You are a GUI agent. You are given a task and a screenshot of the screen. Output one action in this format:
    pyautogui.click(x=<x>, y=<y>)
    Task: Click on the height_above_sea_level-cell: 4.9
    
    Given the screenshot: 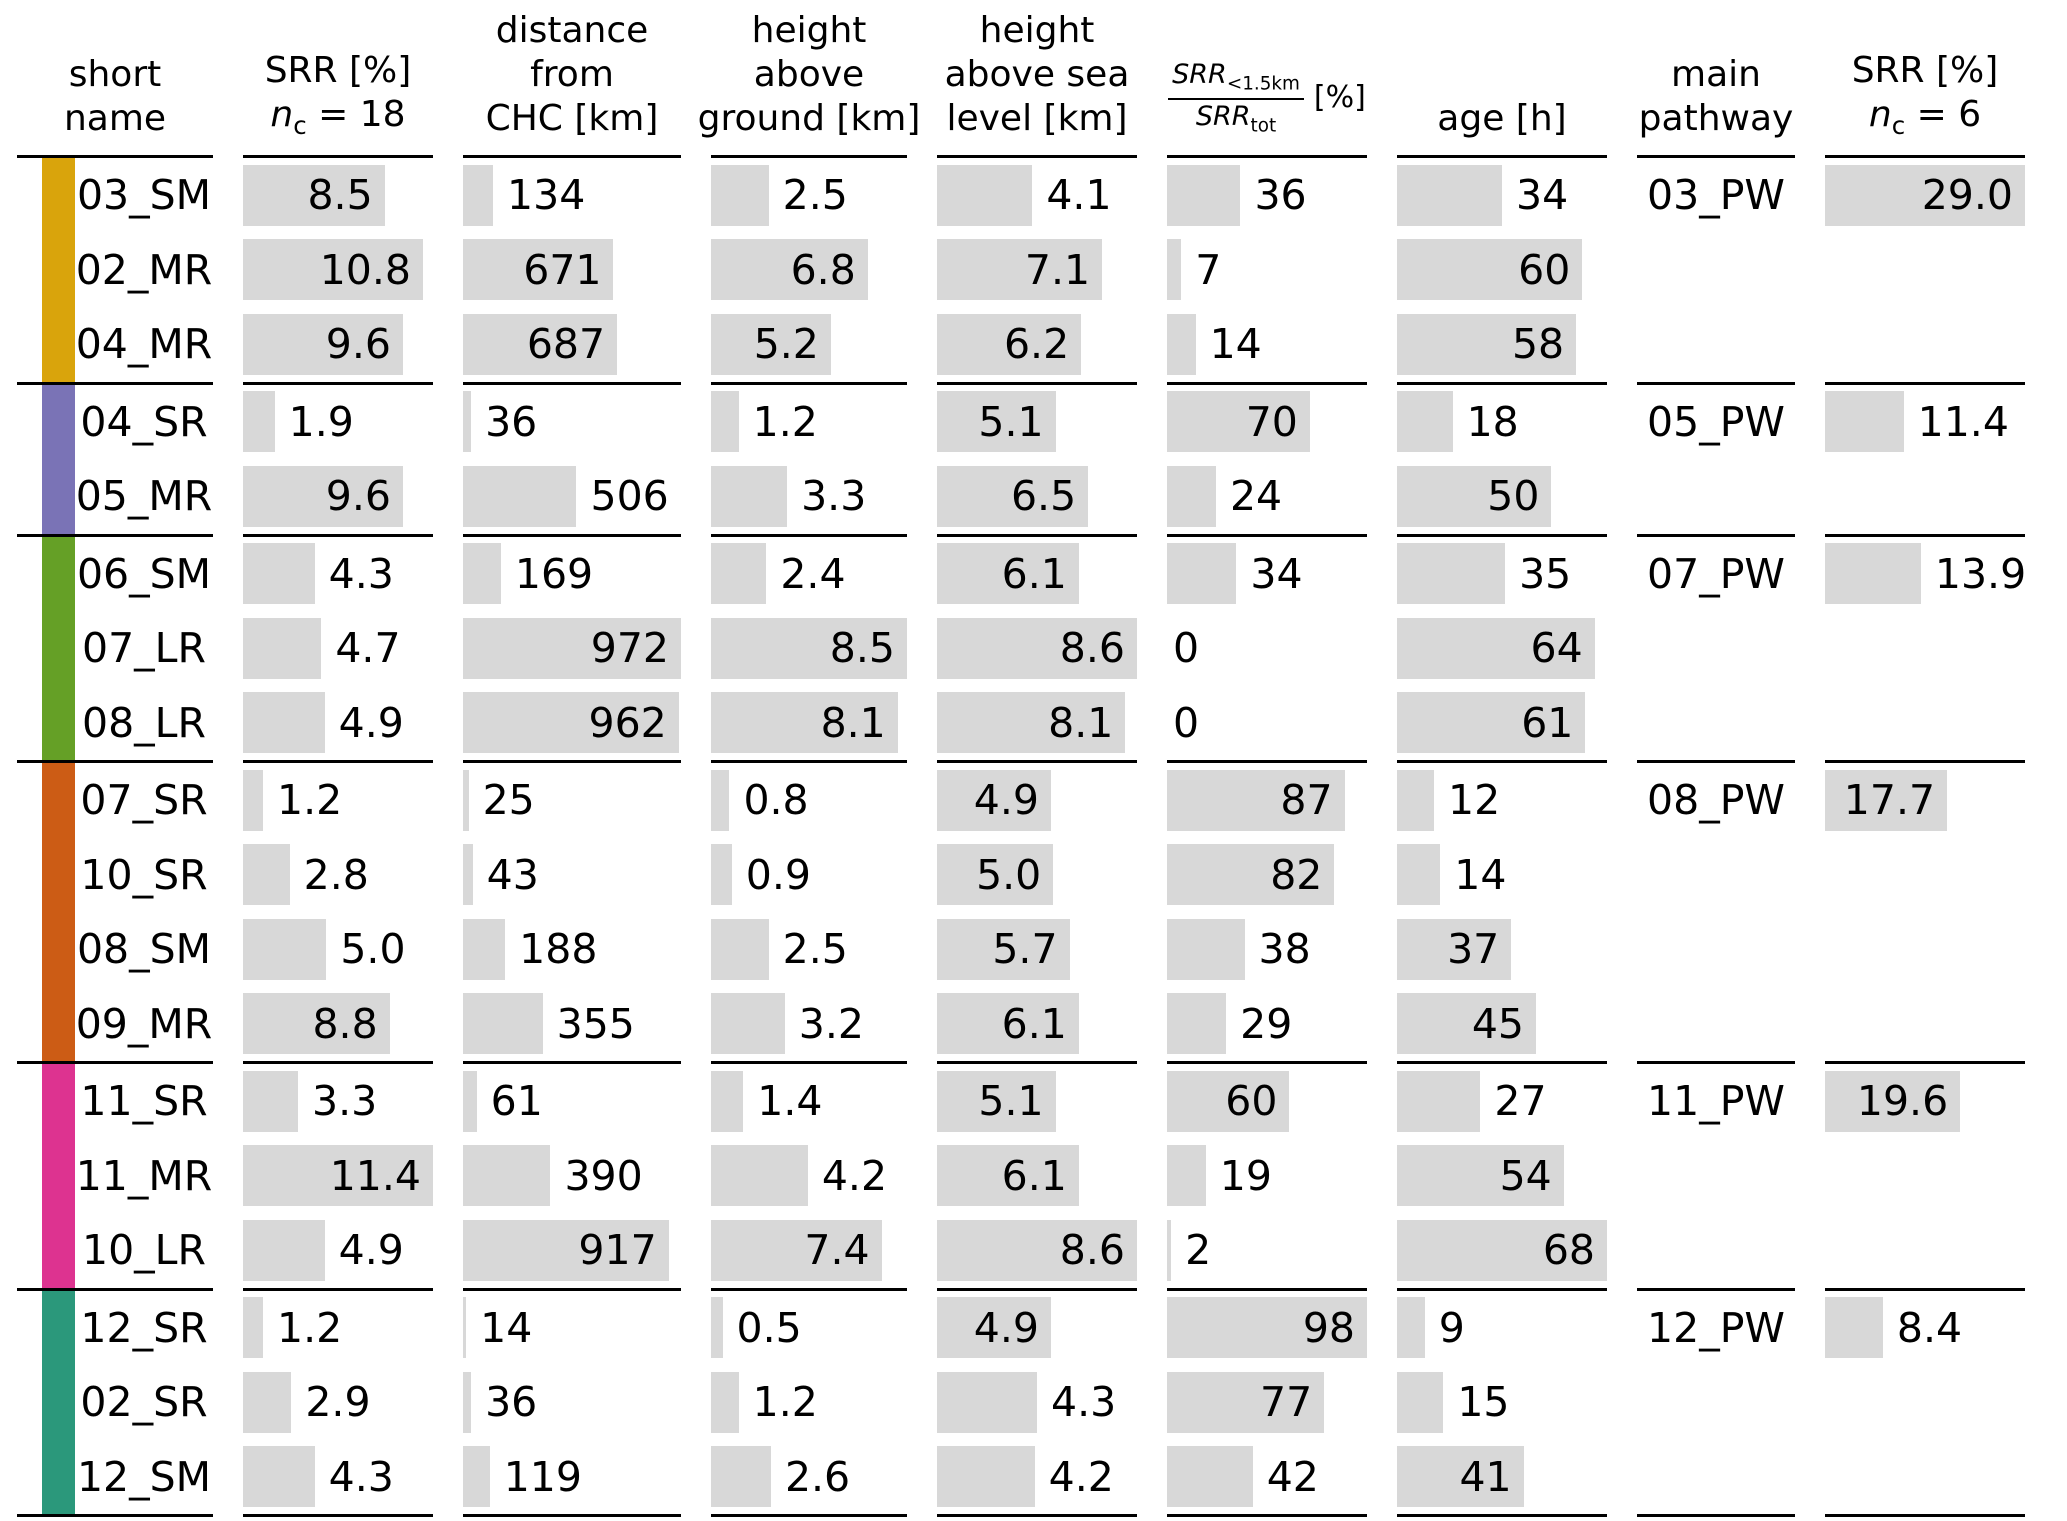 What is the action you would take?
    pyautogui.click(x=1037, y=800)
    